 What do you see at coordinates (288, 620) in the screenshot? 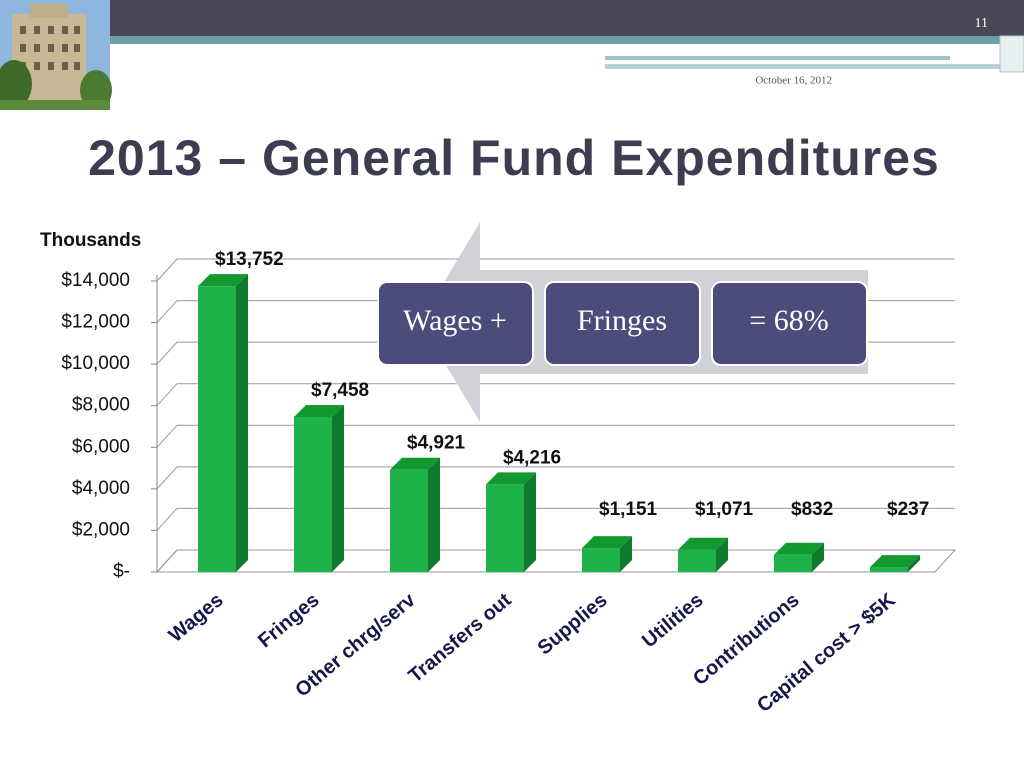
I see `x-tick-label: Fringes` at bounding box center [288, 620].